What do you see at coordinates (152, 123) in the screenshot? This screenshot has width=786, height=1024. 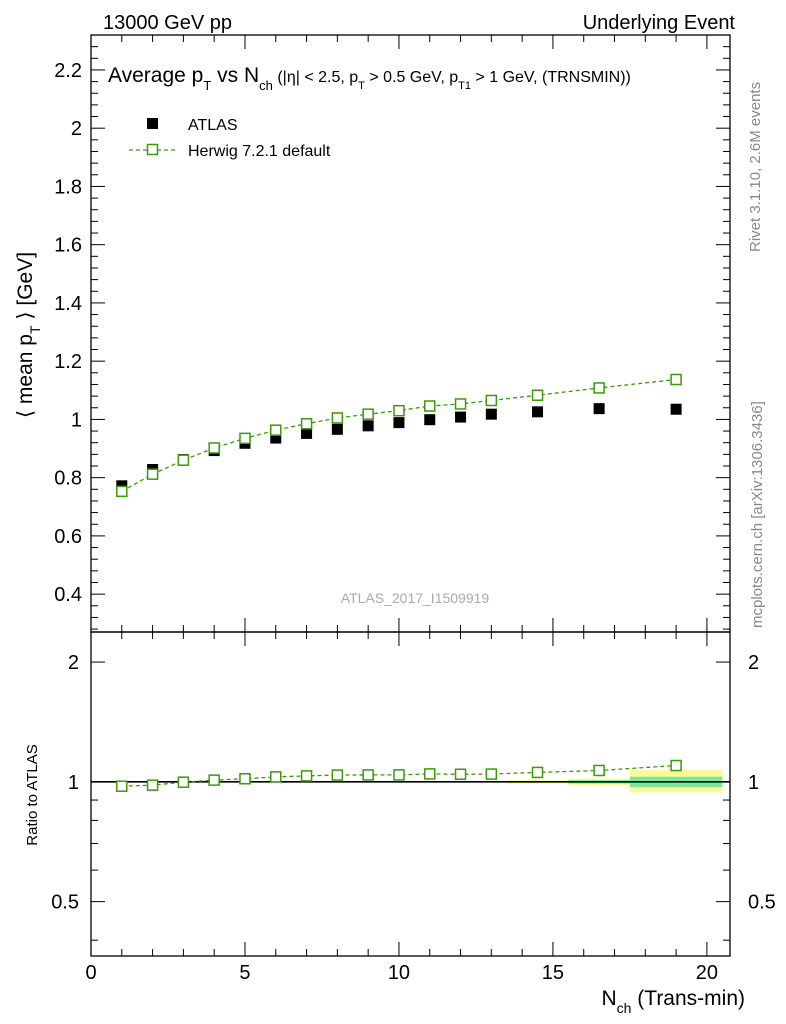 I see `legend-marker-atlas` at bounding box center [152, 123].